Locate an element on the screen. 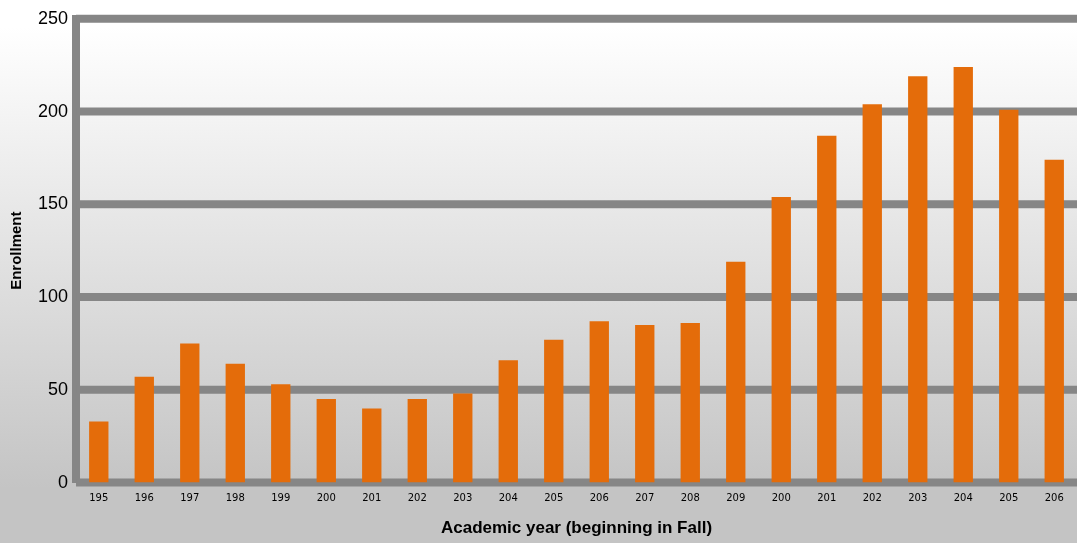 This screenshot has height=543, width=1077. x-tick-label: 207 is located at coordinates (645, 498).